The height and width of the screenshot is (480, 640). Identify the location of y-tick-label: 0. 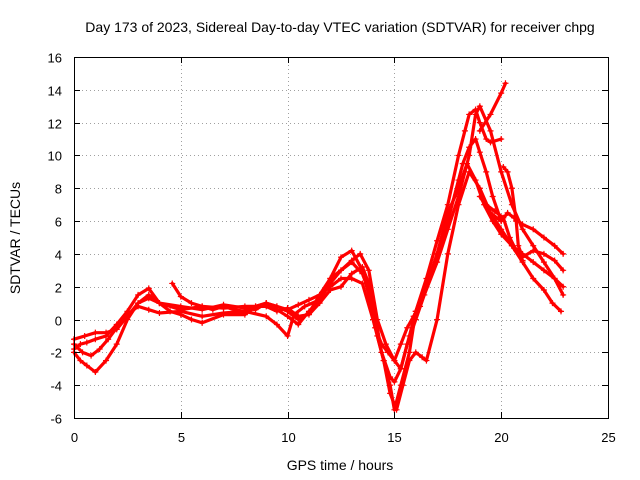
(58, 321).